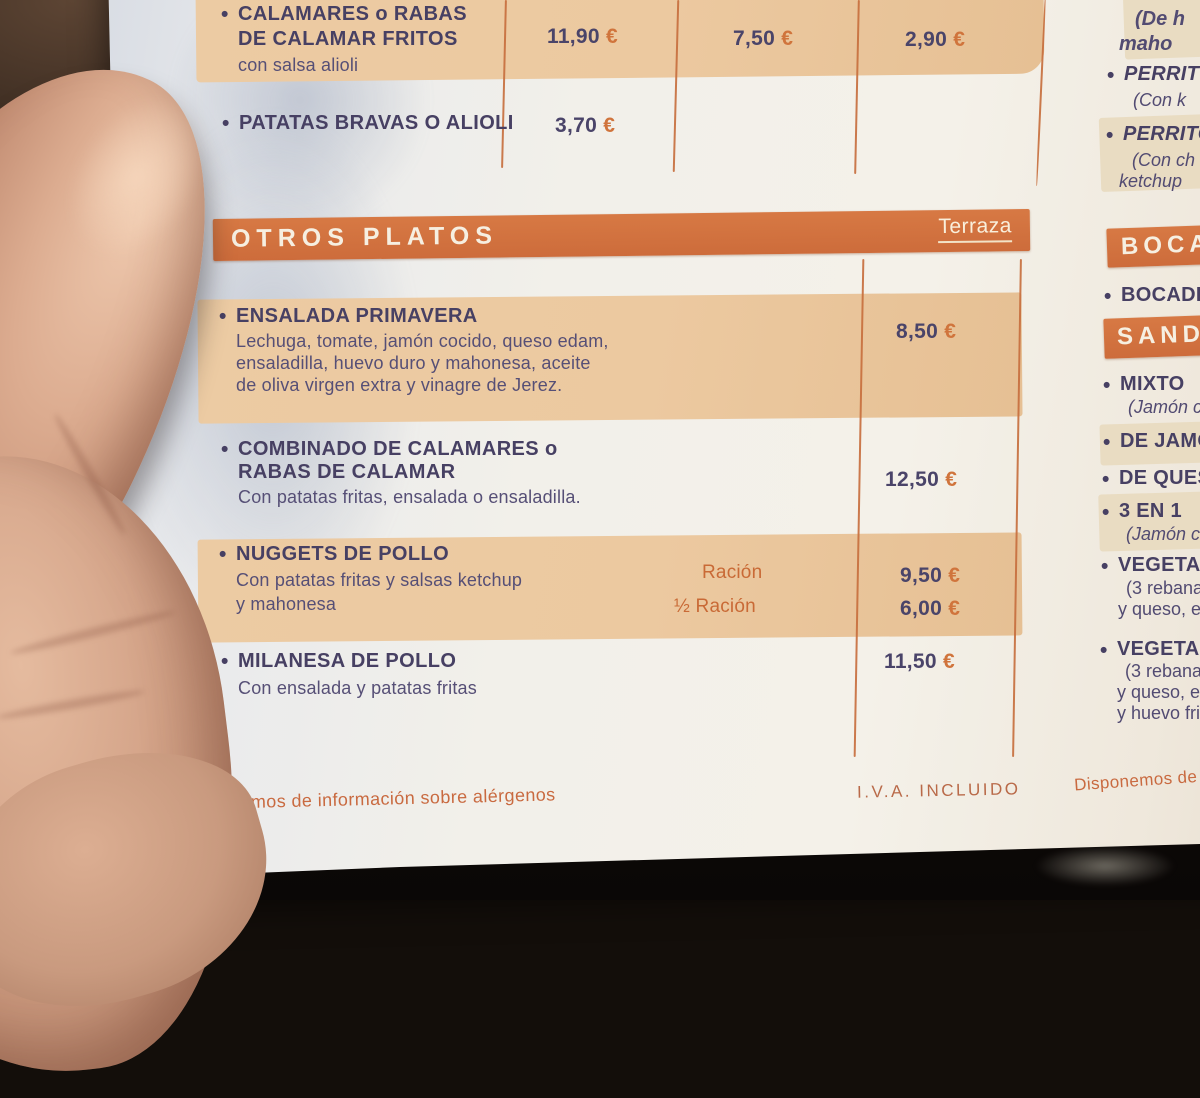 The image size is (1200, 1098). I want to click on price-value: 3,70, so click(576, 125).